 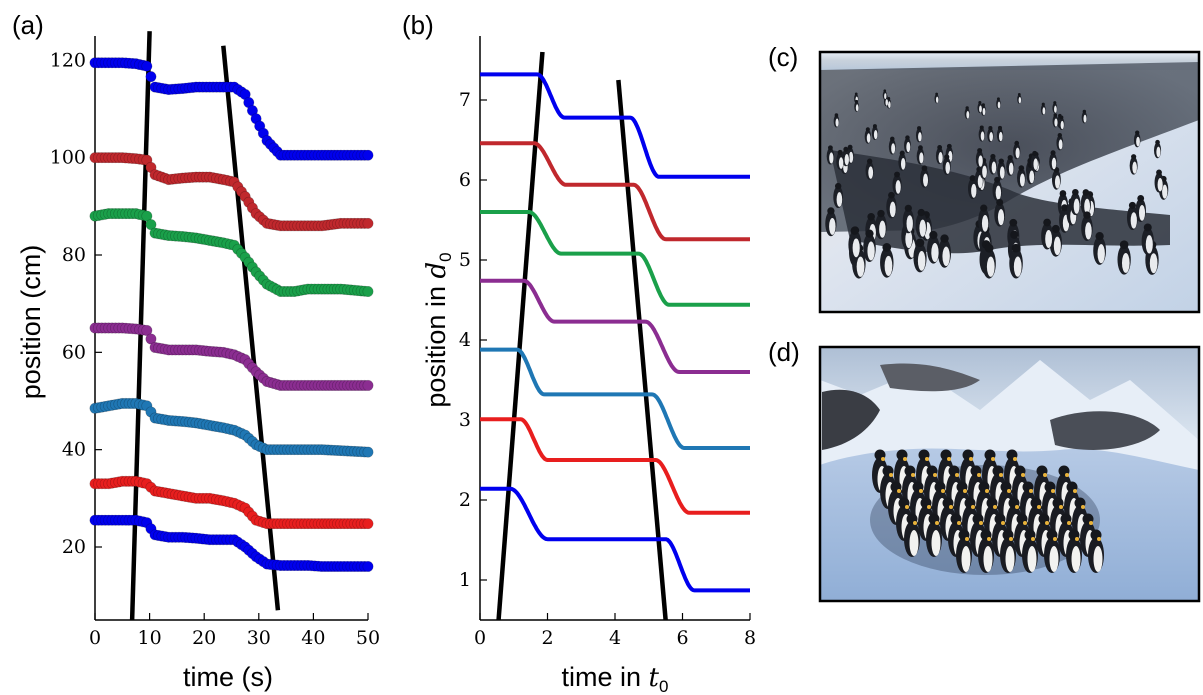 What do you see at coordinates (368, 638) in the screenshot?
I see `chart-a-x-tick-label: 50` at bounding box center [368, 638].